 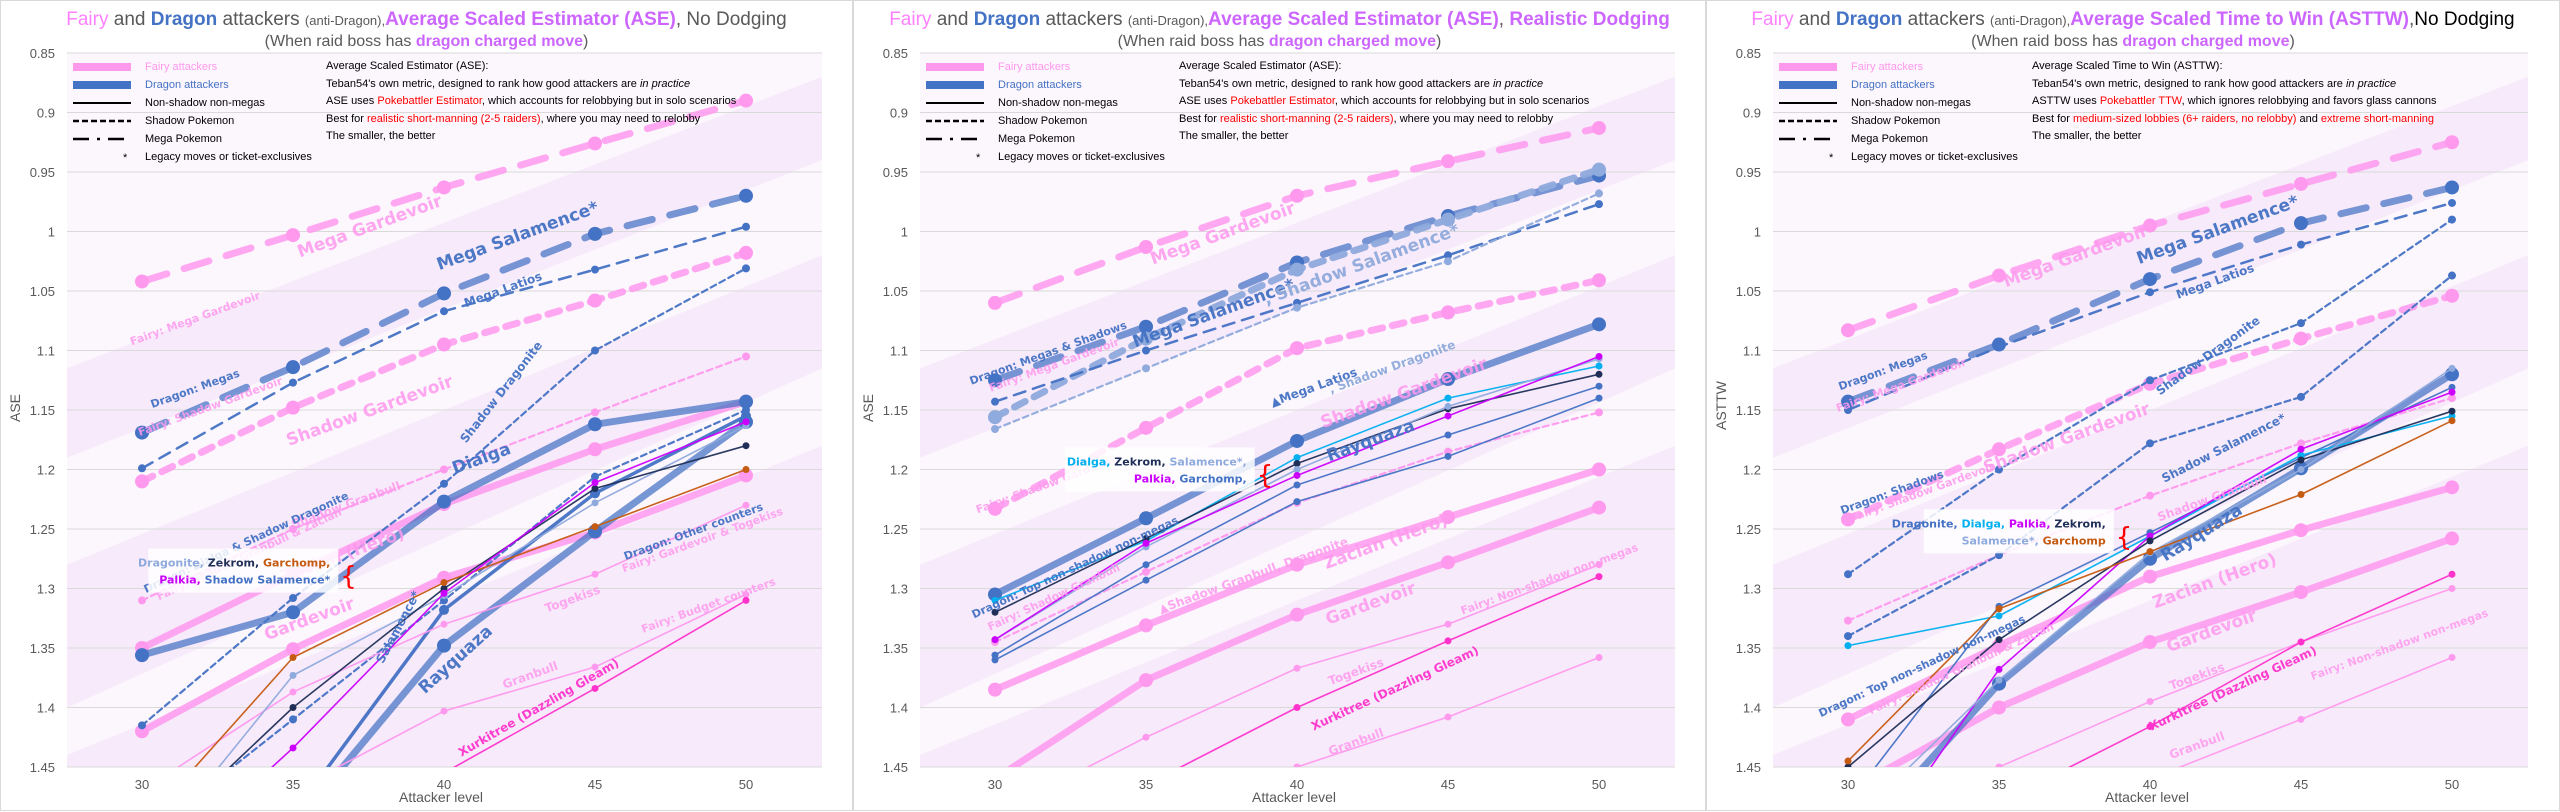 I want to click on legend-swatch-star: *, so click(x=955, y=157).